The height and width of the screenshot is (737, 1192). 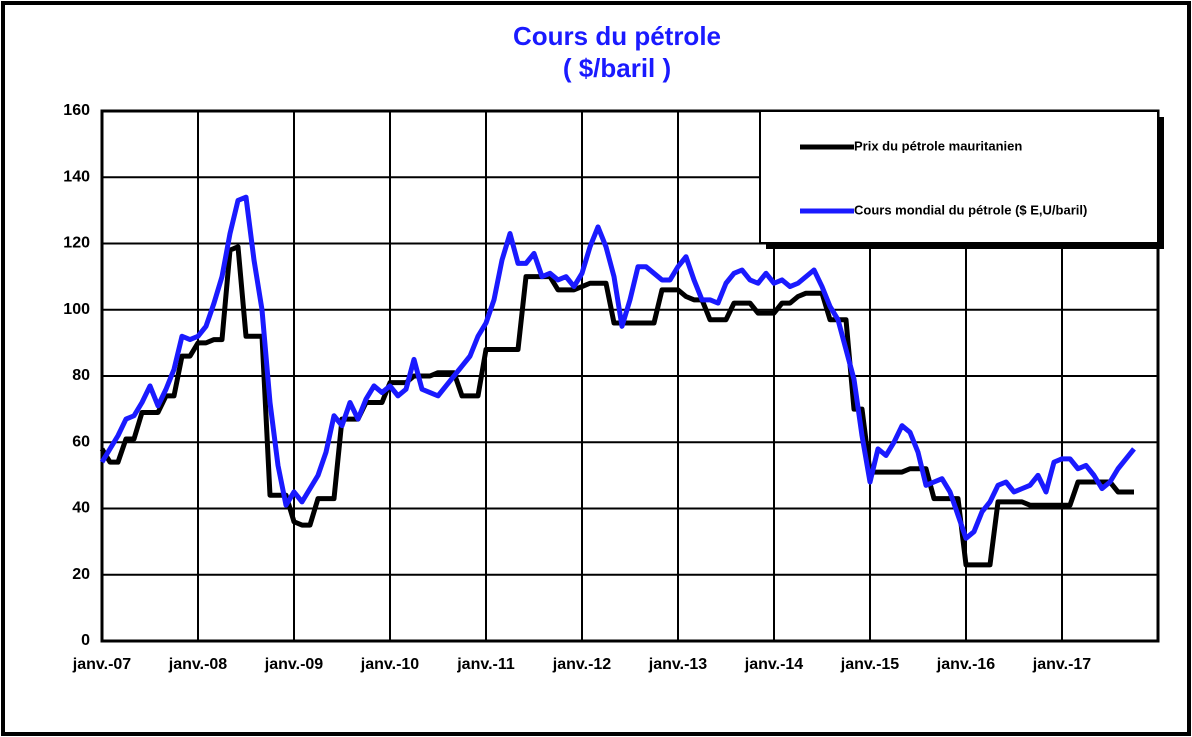 I want to click on y-tick-label: 140, so click(x=76, y=176).